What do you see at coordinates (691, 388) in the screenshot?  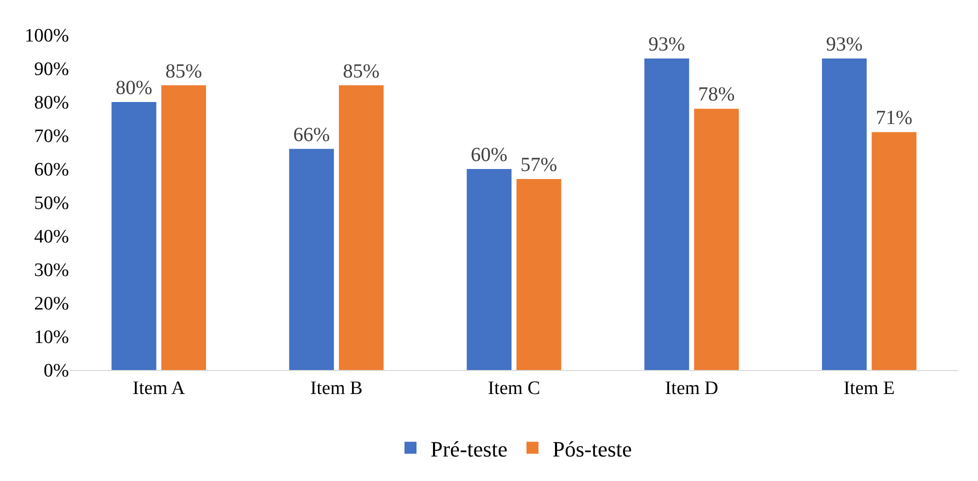 I see `x-tick-label: Item D` at bounding box center [691, 388].